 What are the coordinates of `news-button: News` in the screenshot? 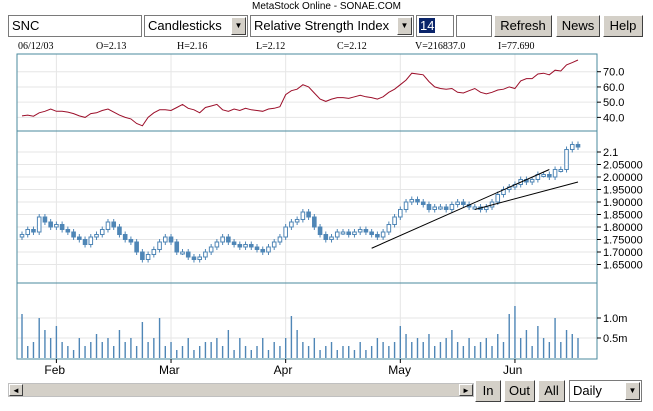 It's located at (578, 26).